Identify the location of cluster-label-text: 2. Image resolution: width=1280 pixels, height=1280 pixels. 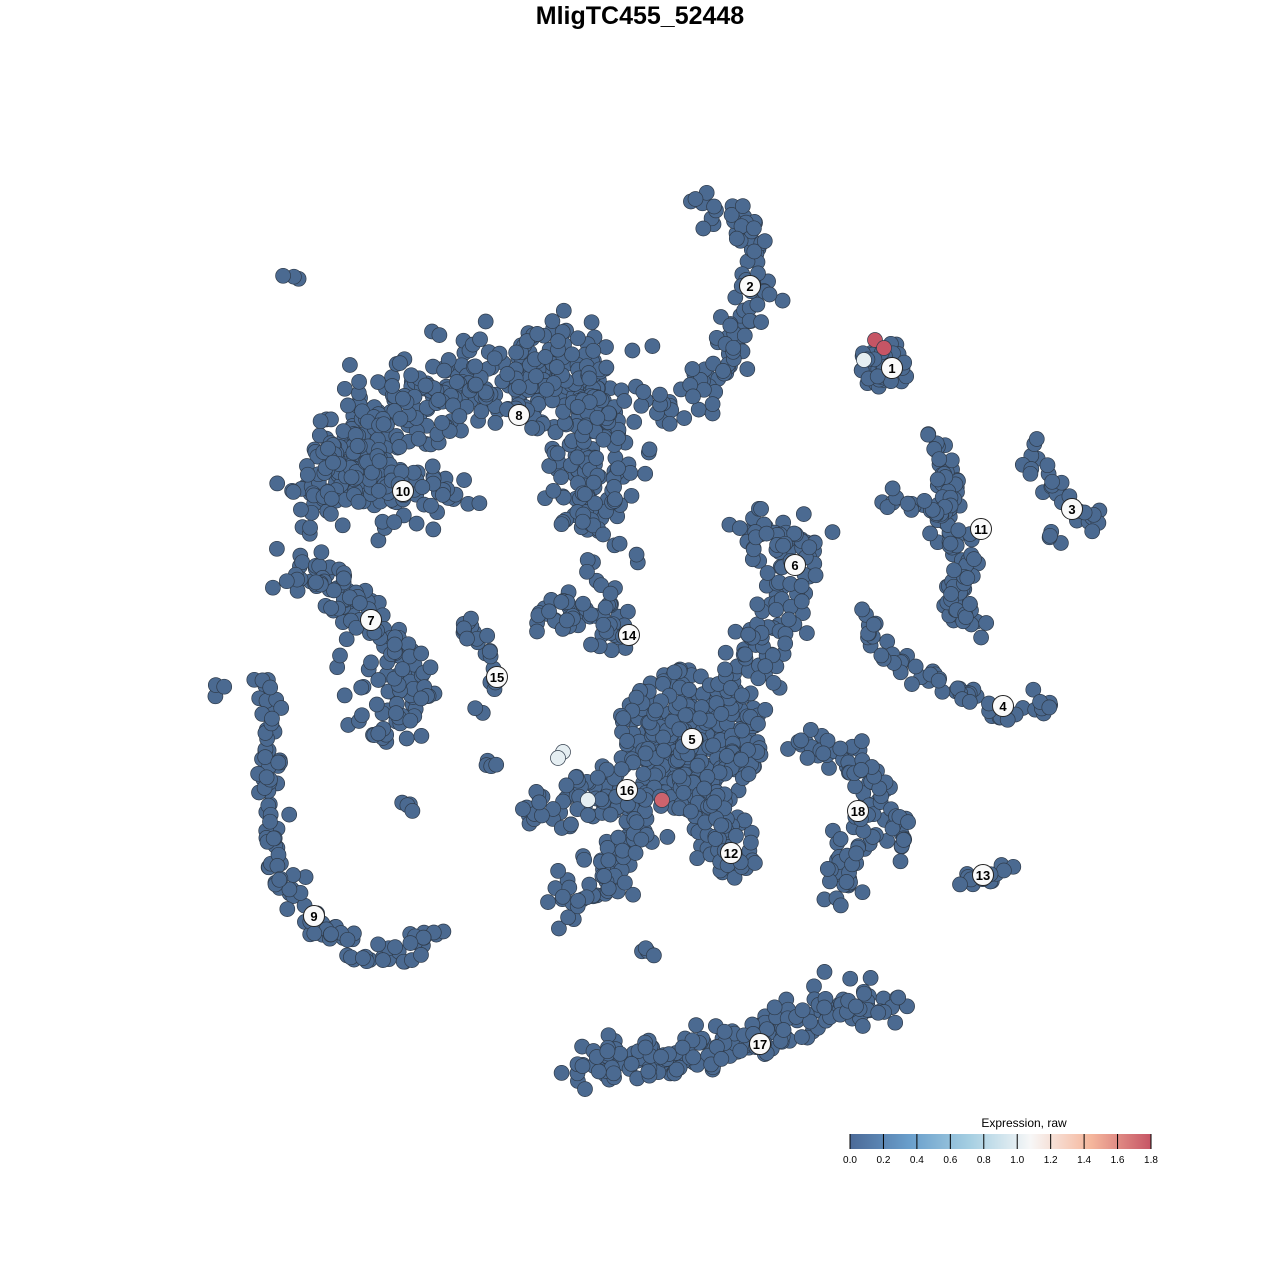
(749, 286).